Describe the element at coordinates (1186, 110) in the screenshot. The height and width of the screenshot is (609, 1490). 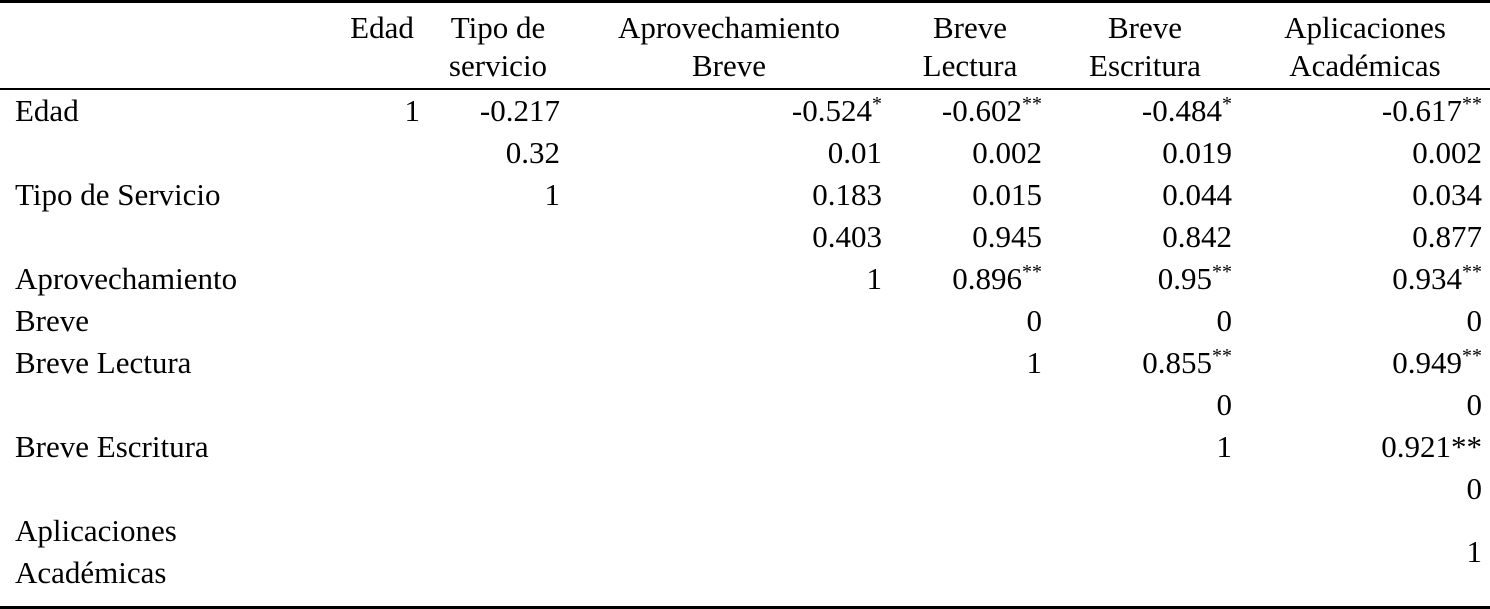
I see `correlation-cell: -0.484*` at that location.